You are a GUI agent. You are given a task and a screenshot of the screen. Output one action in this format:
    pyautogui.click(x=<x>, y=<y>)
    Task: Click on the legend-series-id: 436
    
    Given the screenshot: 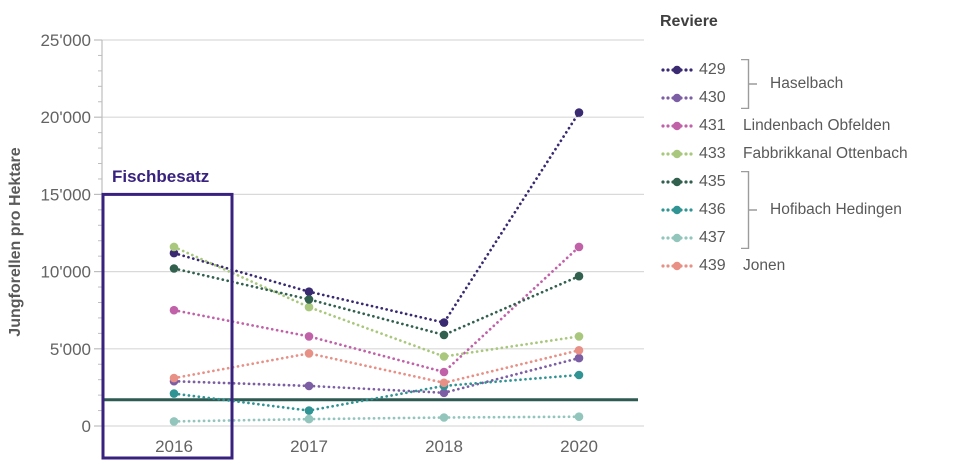 What is the action you would take?
    pyautogui.click(x=712, y=209)
    